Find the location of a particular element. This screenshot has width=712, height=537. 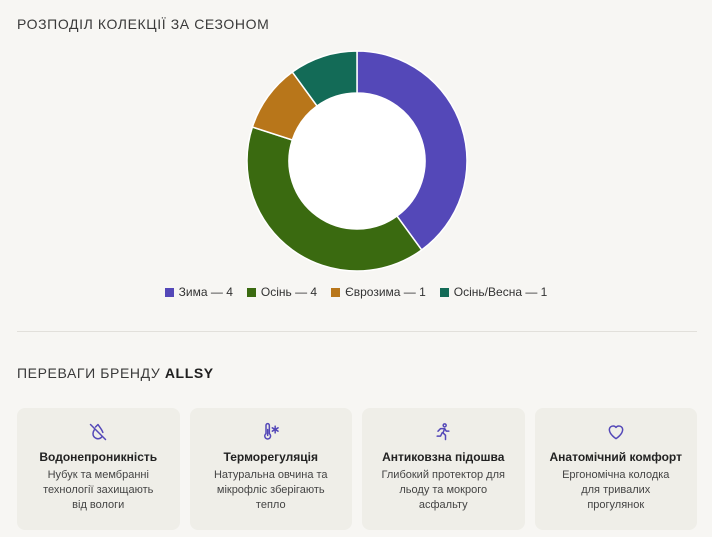

water-off-icon is located at coordinates (98, 433).